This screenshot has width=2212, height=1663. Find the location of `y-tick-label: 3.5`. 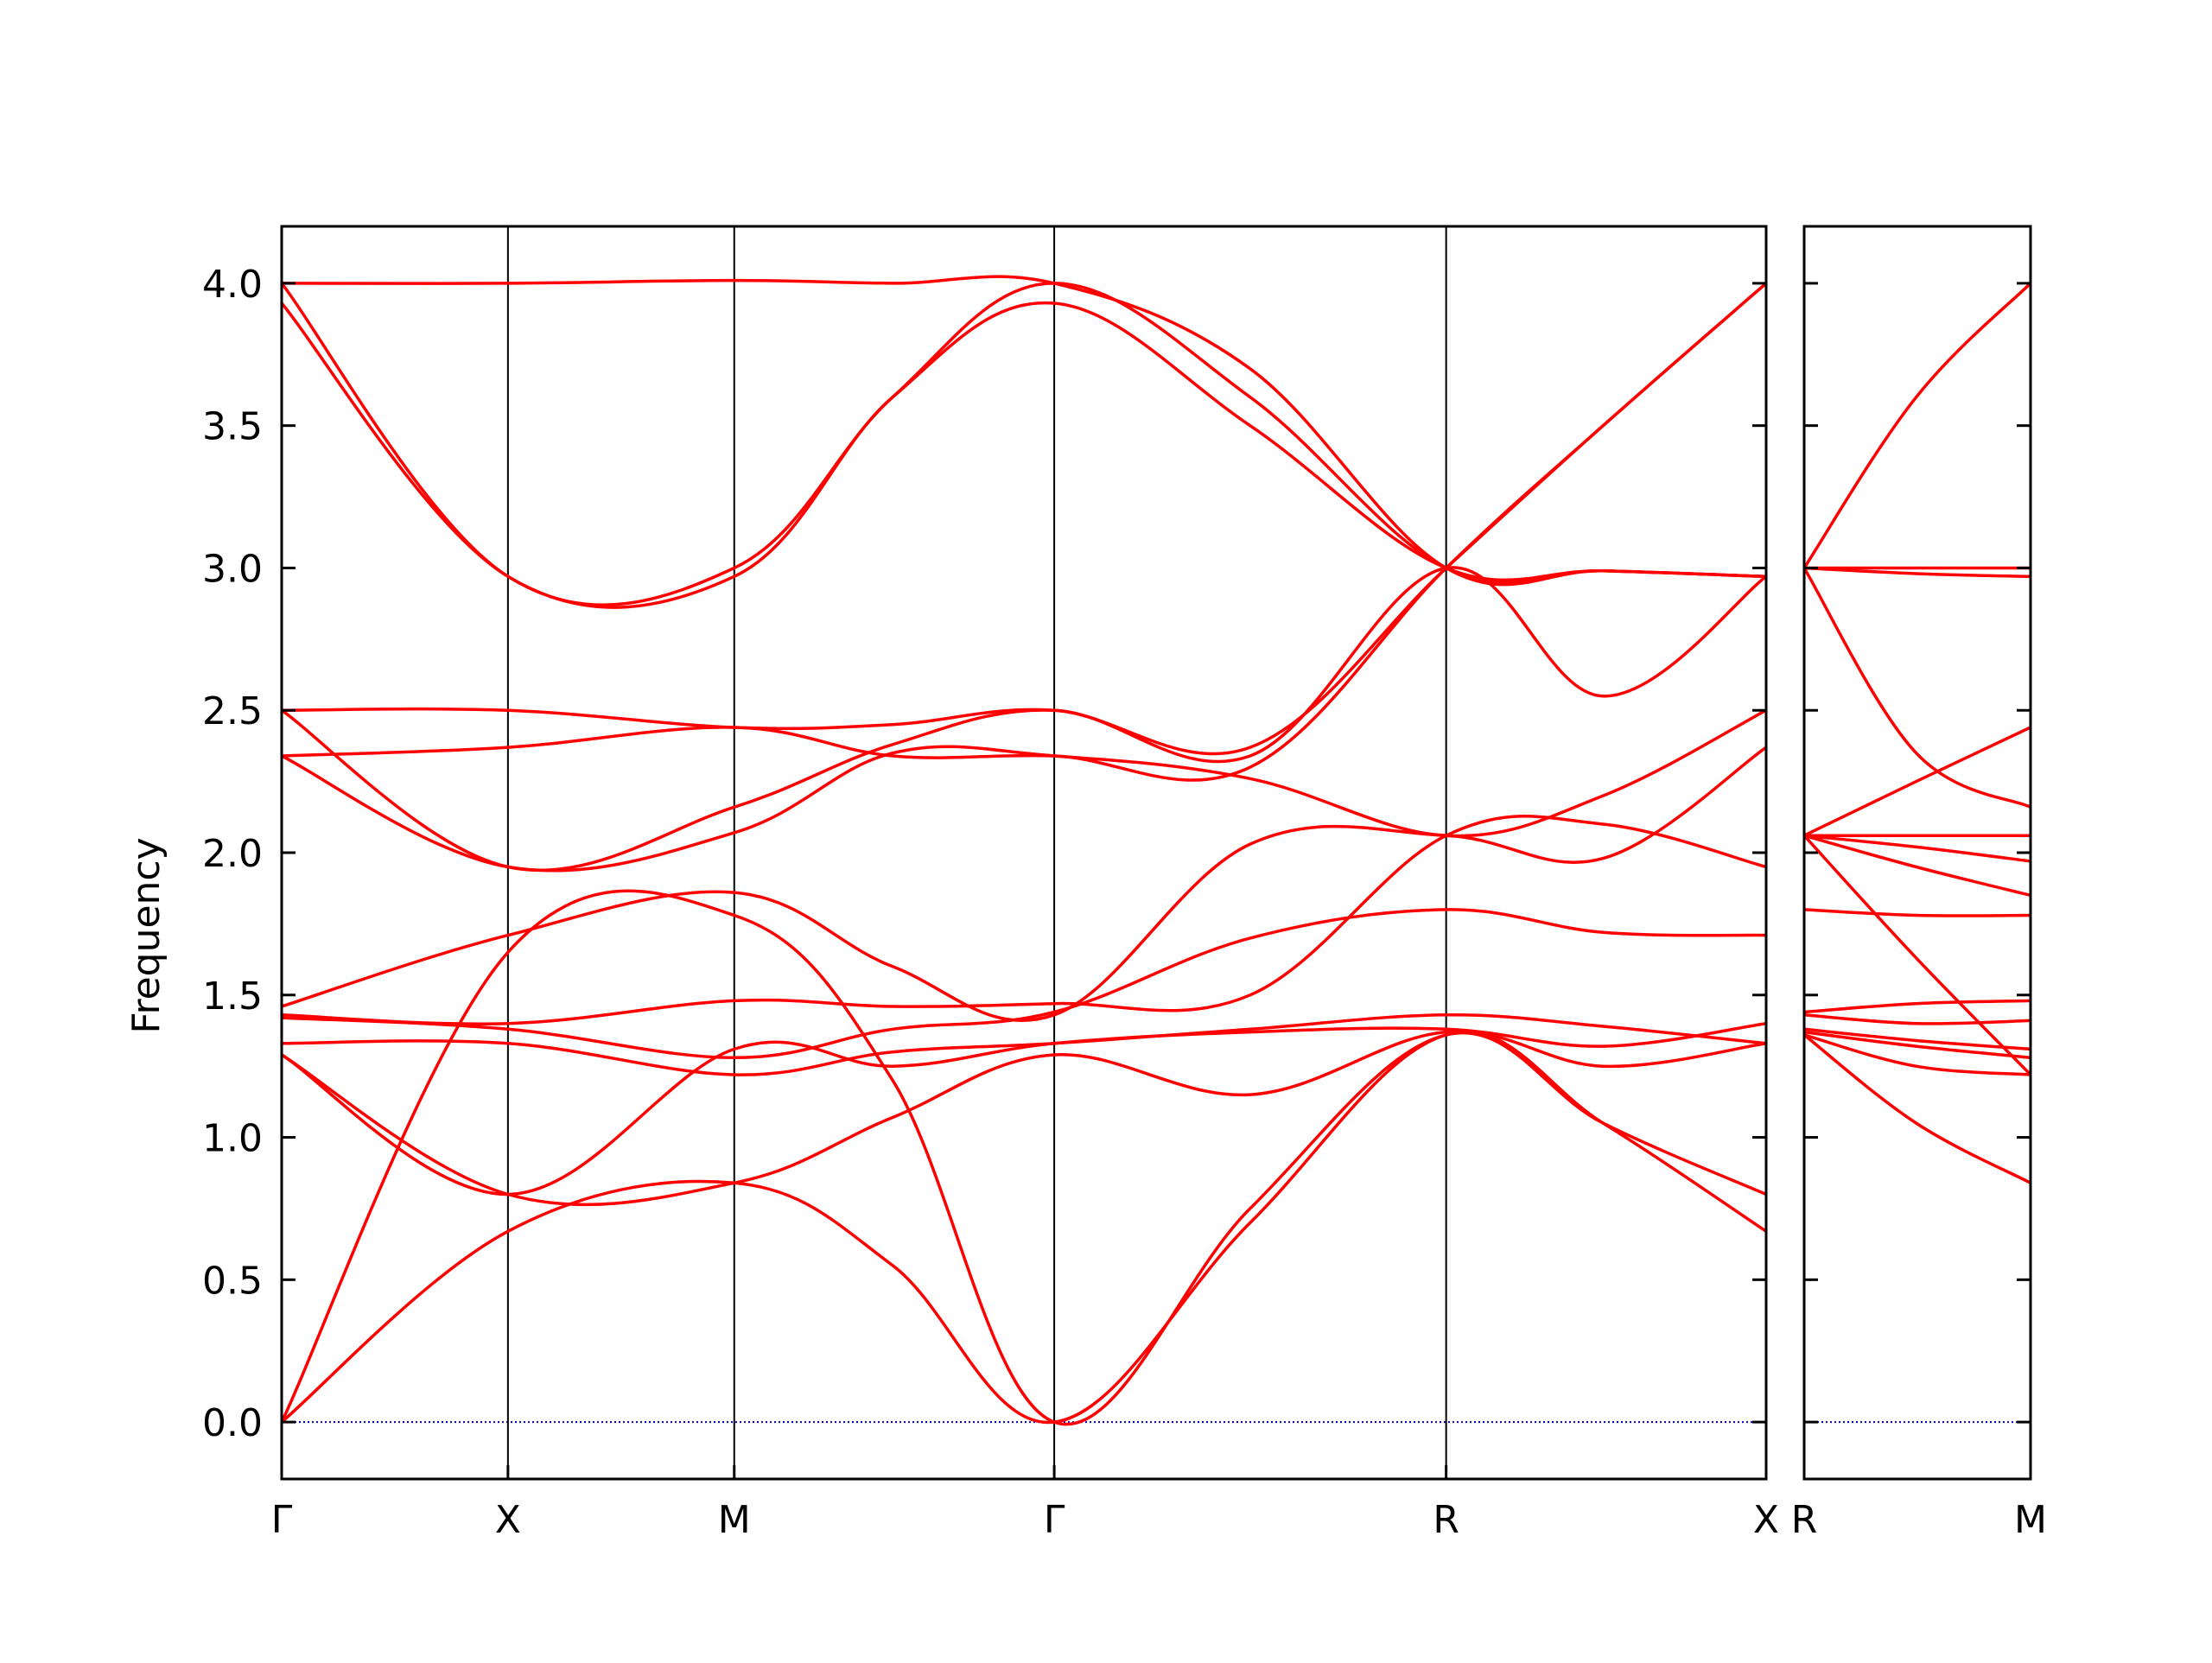

y-tick-label: 3.5 is located at coordinates (232, 427).